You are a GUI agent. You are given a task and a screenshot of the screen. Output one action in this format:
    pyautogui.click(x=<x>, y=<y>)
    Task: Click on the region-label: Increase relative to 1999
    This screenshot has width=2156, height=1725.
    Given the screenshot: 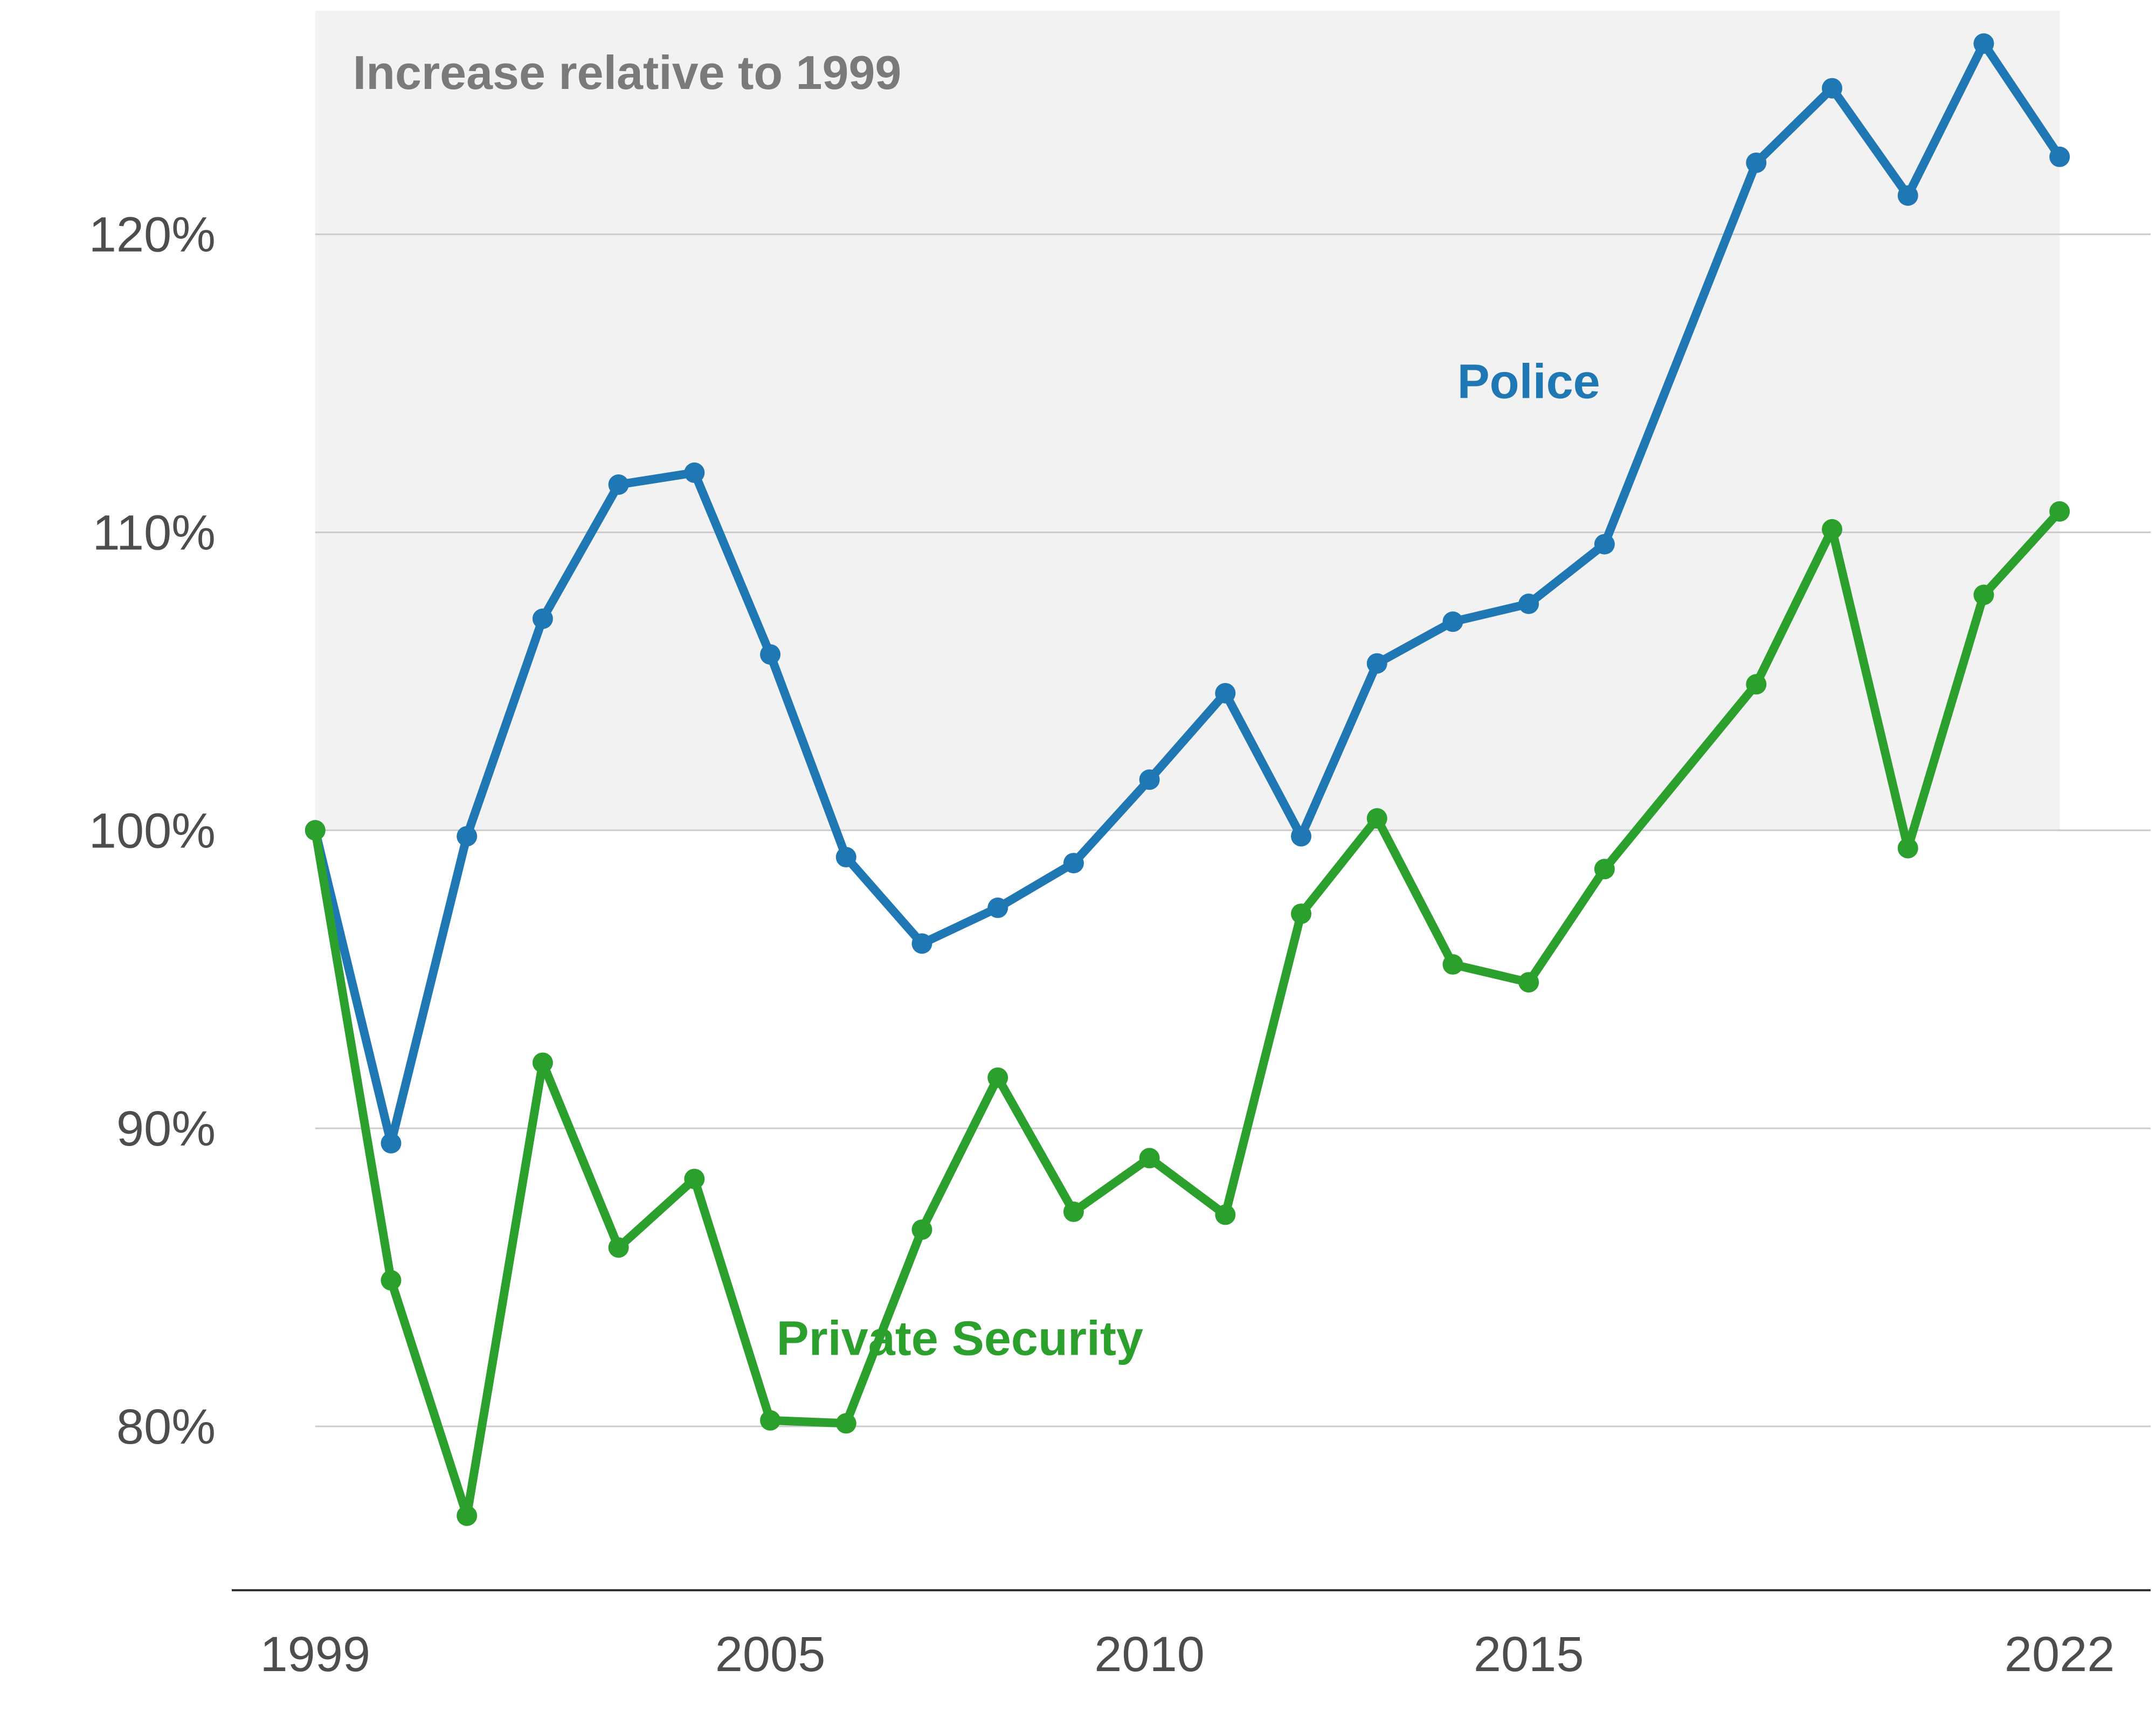 What is the action you would take?
    pyautogui.click(x=627, y=72)
    